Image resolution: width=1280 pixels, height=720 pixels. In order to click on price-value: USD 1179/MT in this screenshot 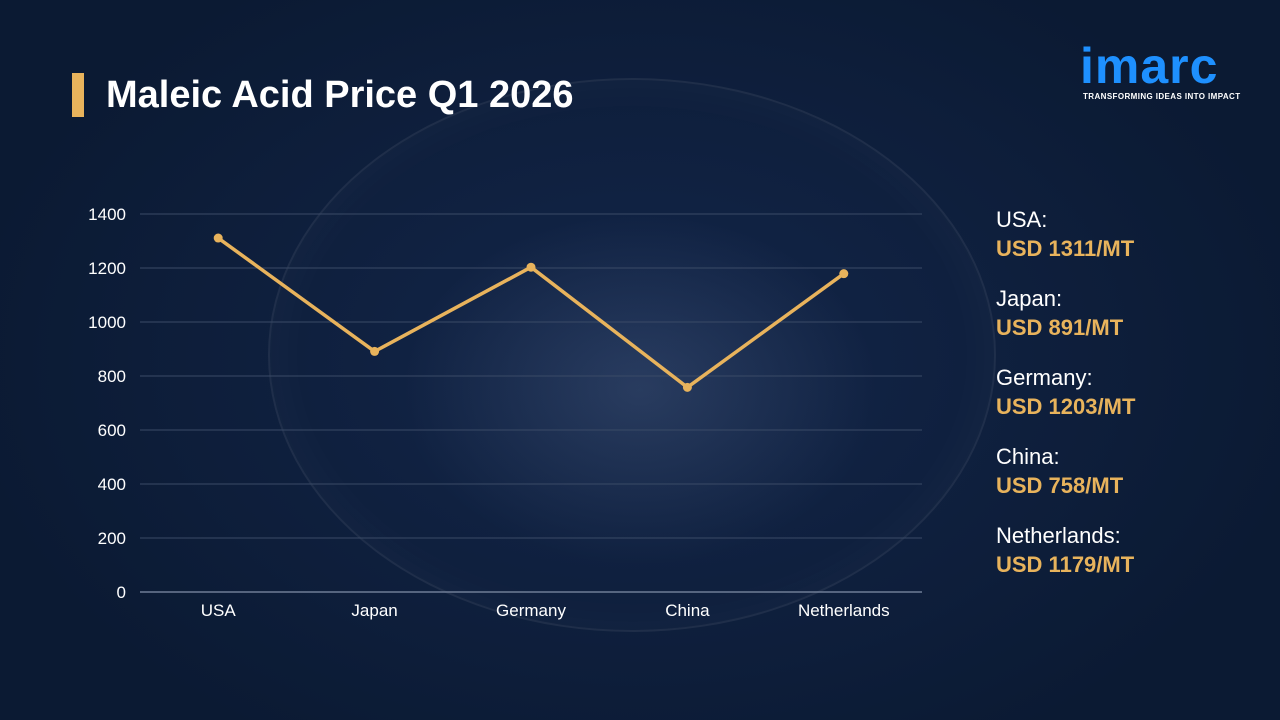, I will do `click(1065, 564)`.